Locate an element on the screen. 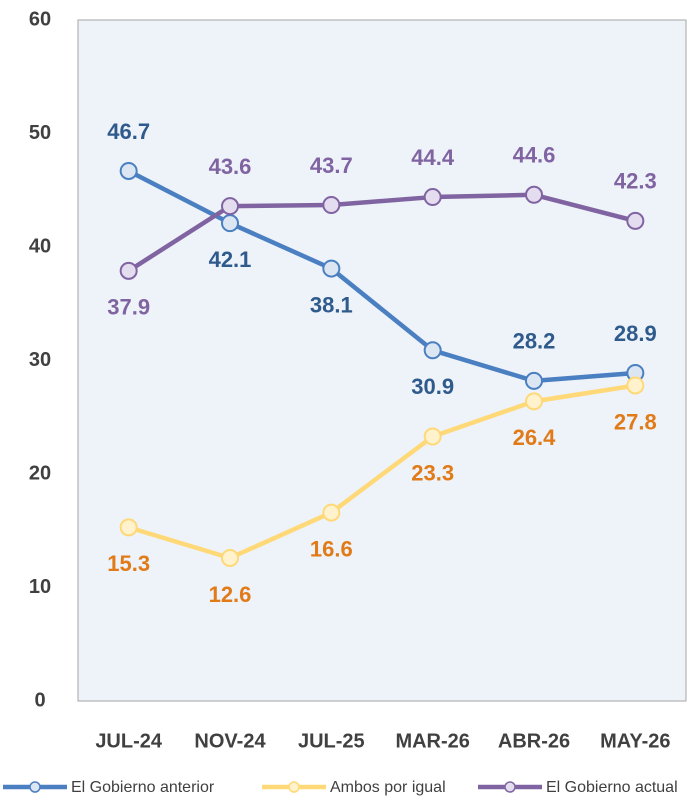 The width and height of the screenshot is (696, 799). y-tick-label: 30 is located at coordinates (40, 360).